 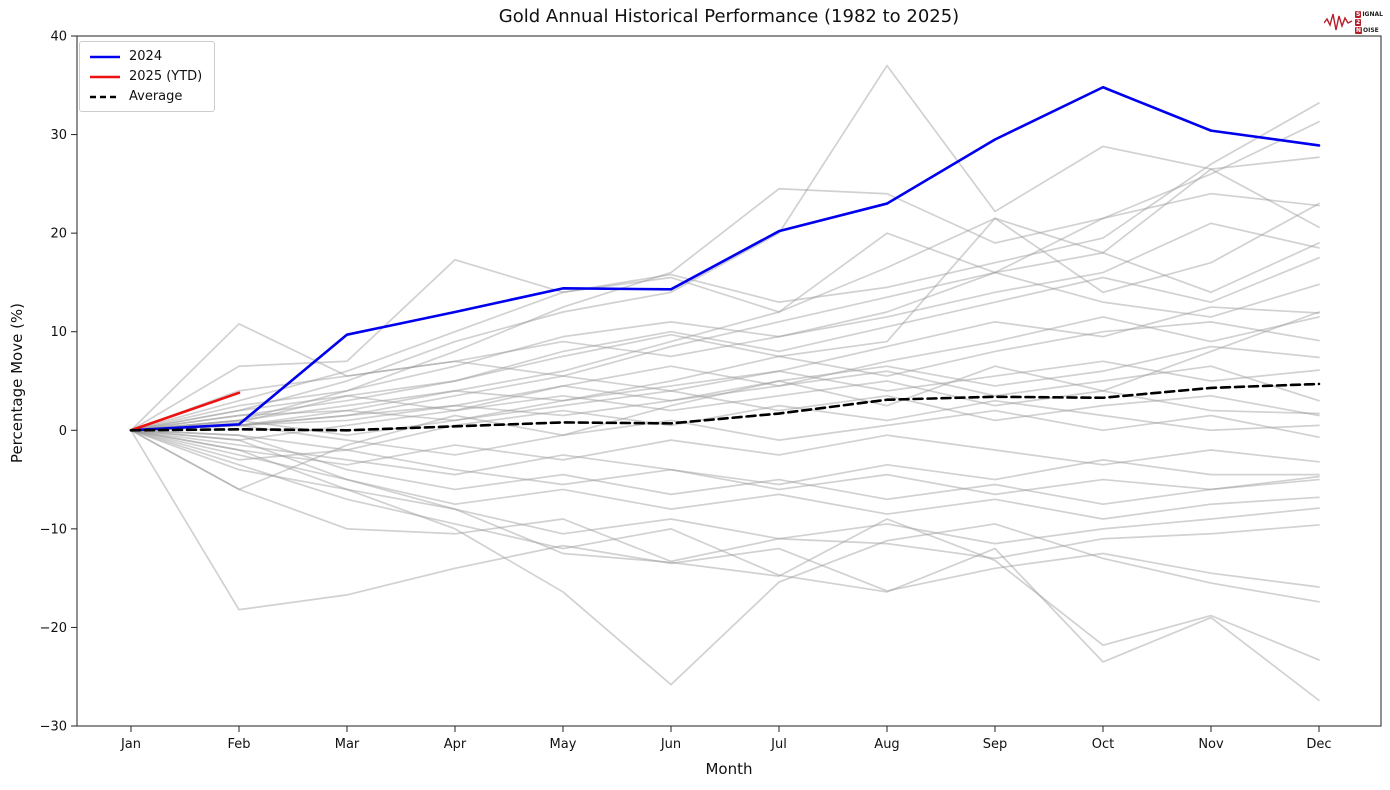 I want to click on x-tick-label: Jan, so click(x=130, y=744).